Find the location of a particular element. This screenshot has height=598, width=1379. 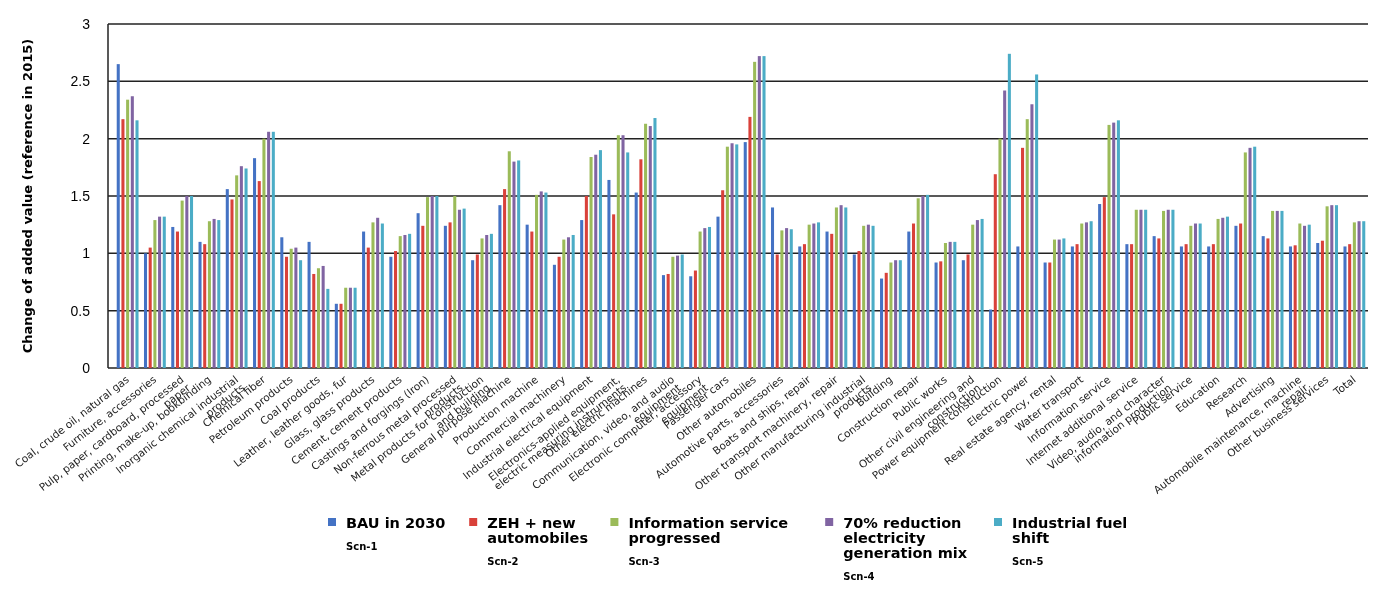

y-tick-label: 3 is located at coordinates (86, 23).